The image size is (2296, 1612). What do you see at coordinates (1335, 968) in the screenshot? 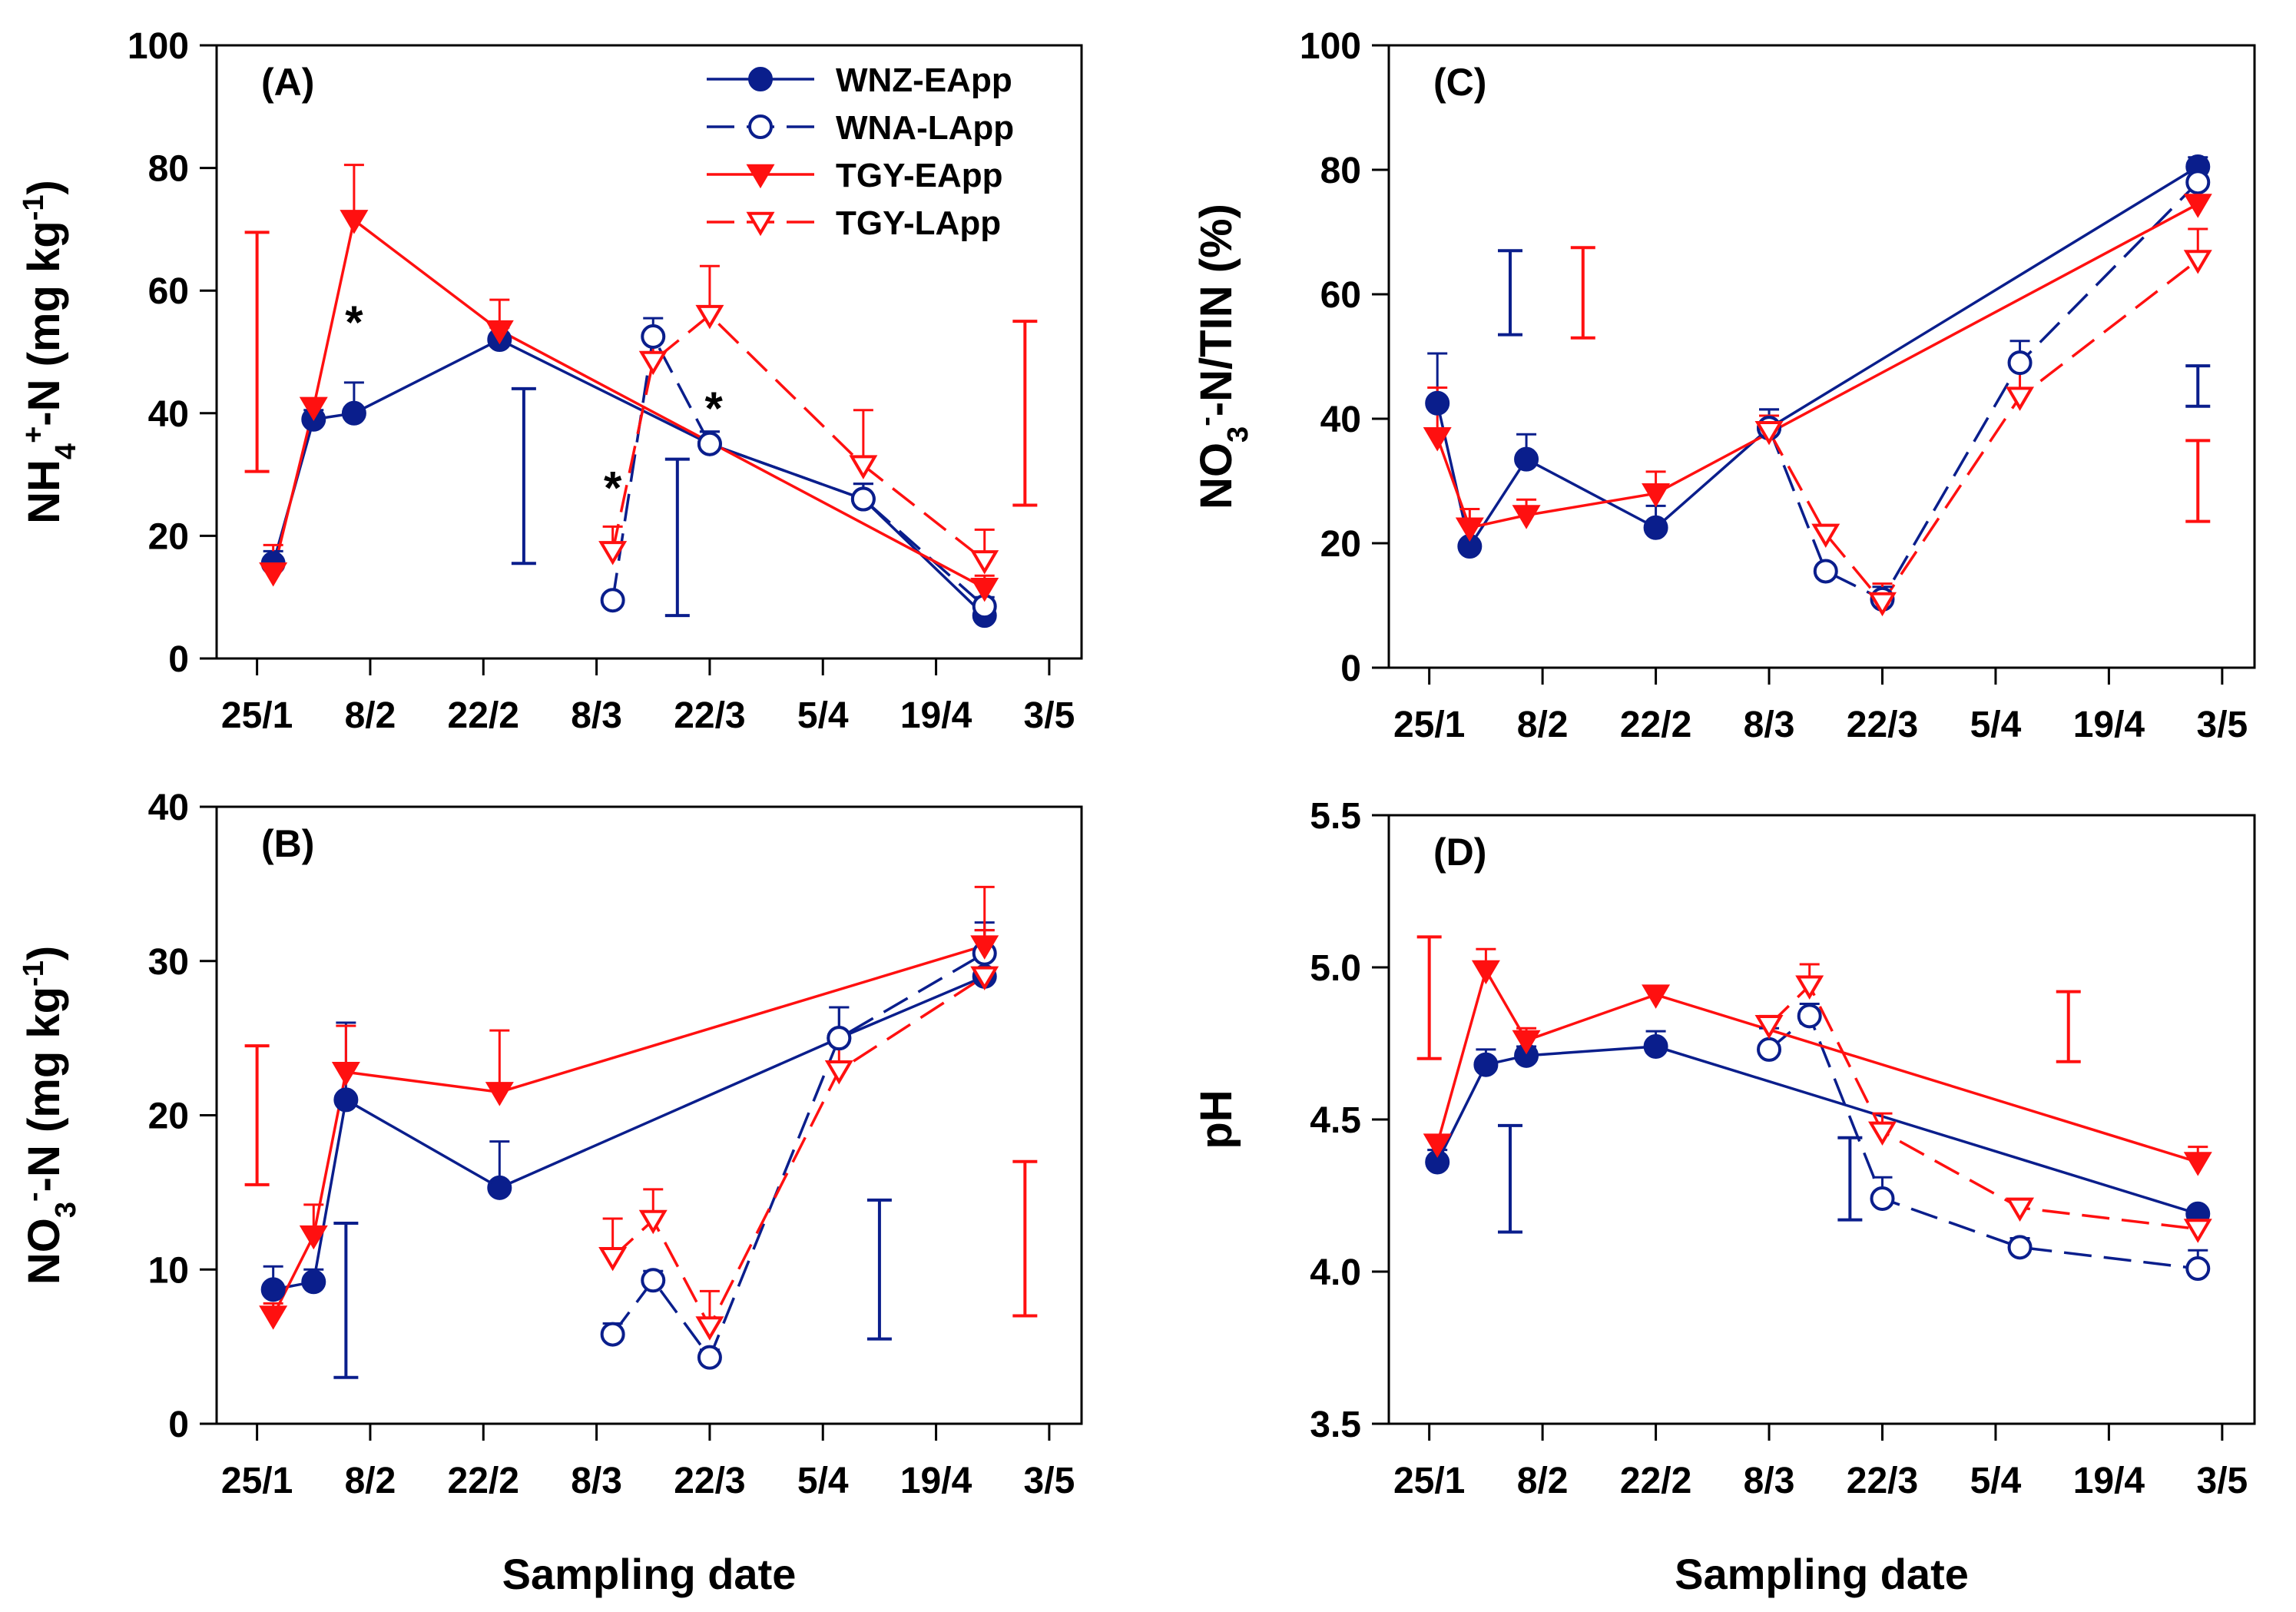
I see `y-tick-label: 5.0` at bounding box center [1335, 968].